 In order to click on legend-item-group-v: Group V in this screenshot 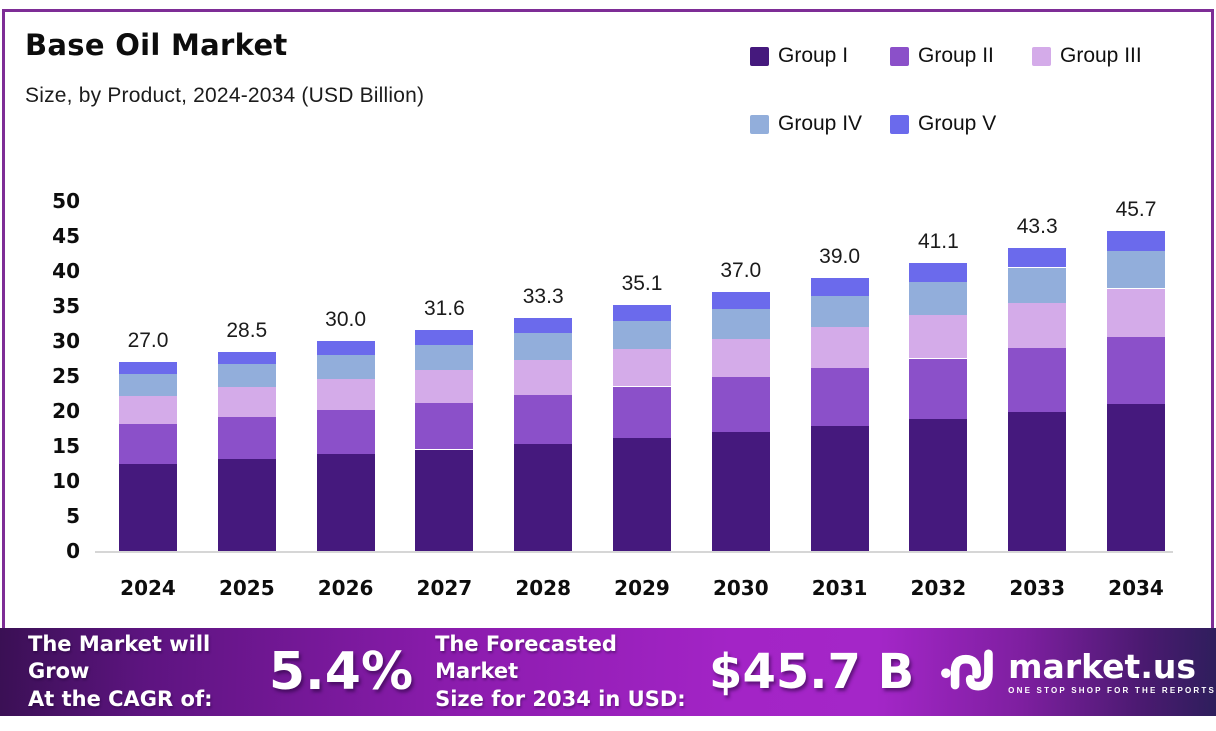, I will do `click(960, 124)`.